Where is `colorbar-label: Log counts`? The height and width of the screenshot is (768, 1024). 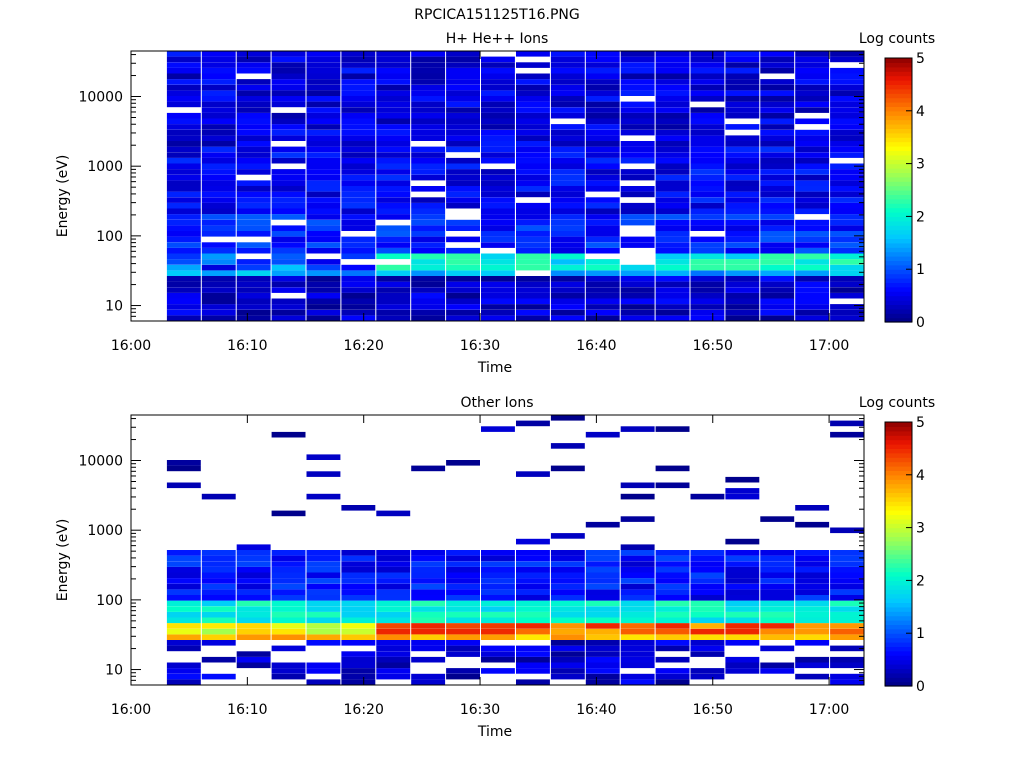 colorbar-label: Log counts is located at coordinates (897, 39).